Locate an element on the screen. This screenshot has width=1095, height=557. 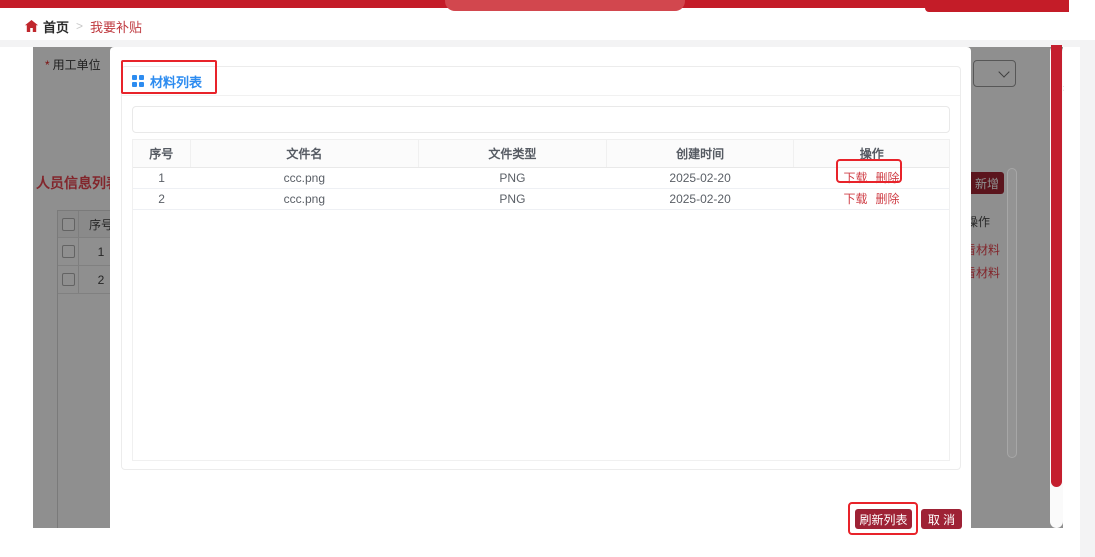
personnel-row-seq: 1 is located at coordinates (101, 251).